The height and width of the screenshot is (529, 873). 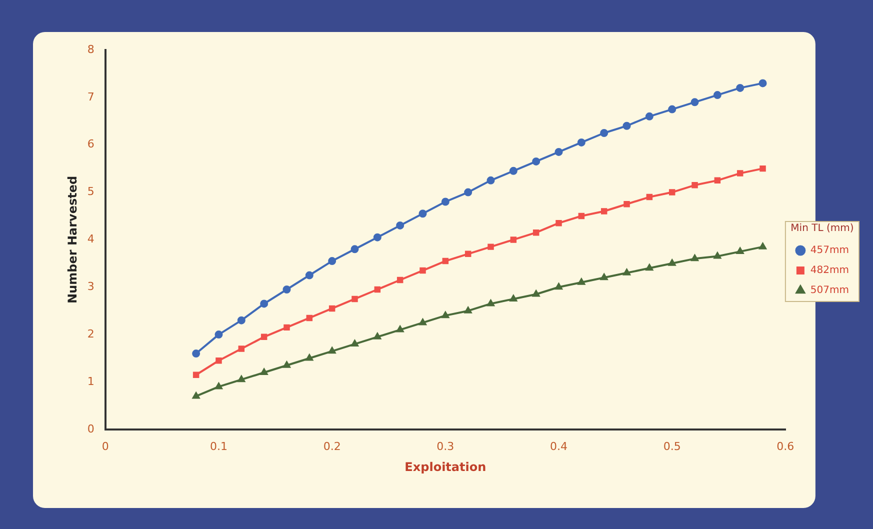 I want to click on x-tick-label: 0.6, so click(x=785, y=446).